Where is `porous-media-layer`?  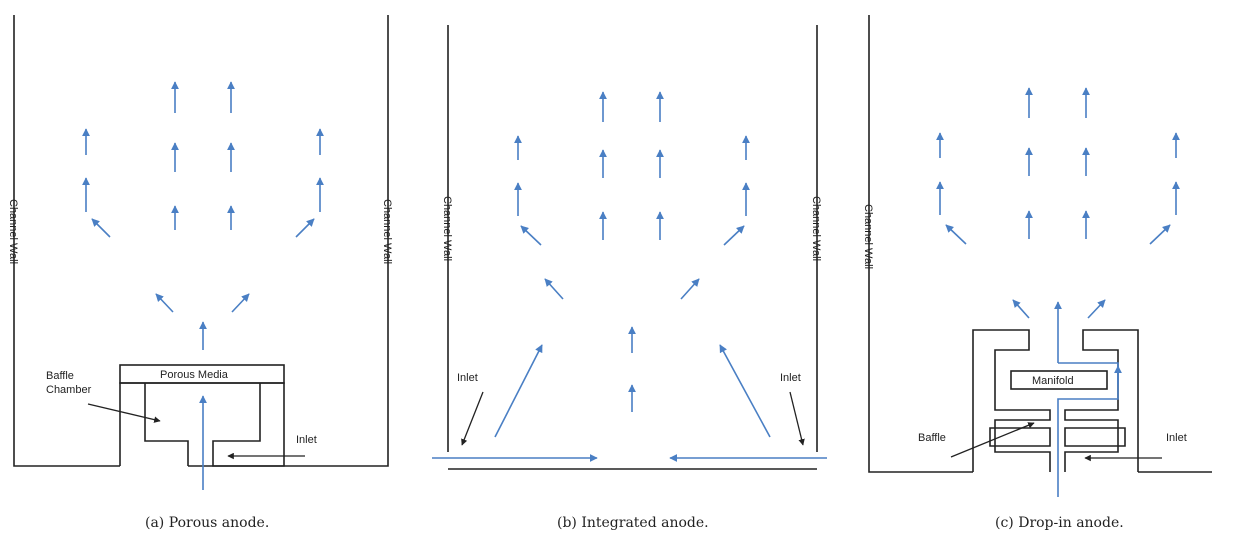
porous-media-layer is located at coordinates (202, 374).